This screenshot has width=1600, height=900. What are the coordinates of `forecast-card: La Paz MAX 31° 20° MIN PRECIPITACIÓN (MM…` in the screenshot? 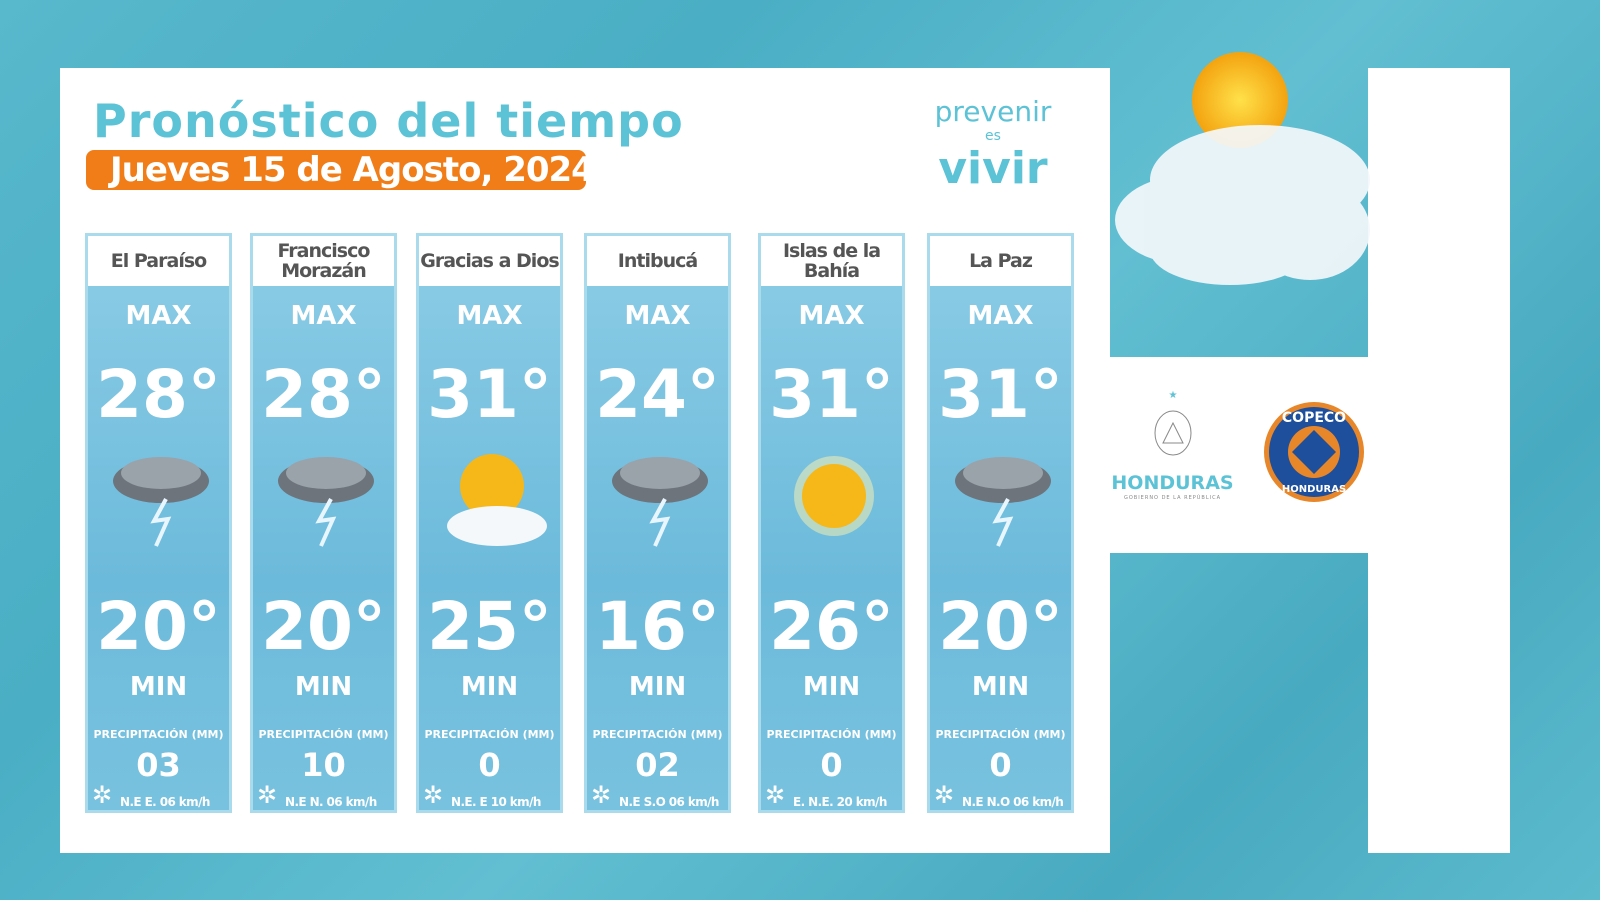 It's located at (1000, 523).